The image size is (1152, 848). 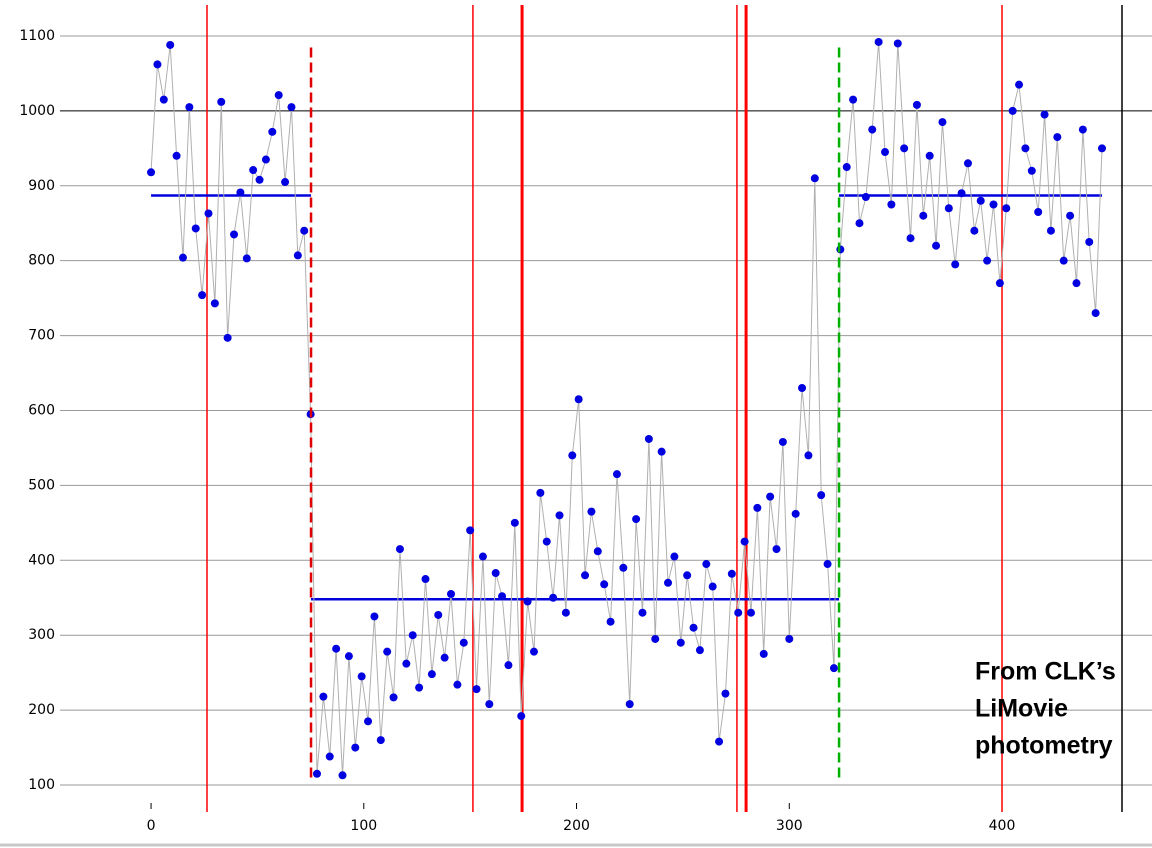 What do you see at coordinates (37, 36) in the screenshot?
I see `y-tick-label: 1100` at bounding box center [37, 36].